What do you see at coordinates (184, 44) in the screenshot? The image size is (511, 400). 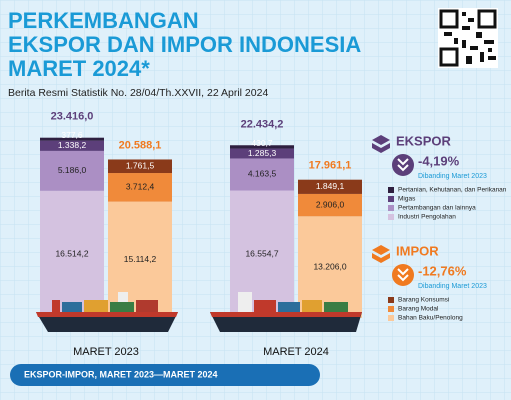 I see `title-line: EKSPOR DAN IMPOR INDONESIA` at bounding box center [184, 44].